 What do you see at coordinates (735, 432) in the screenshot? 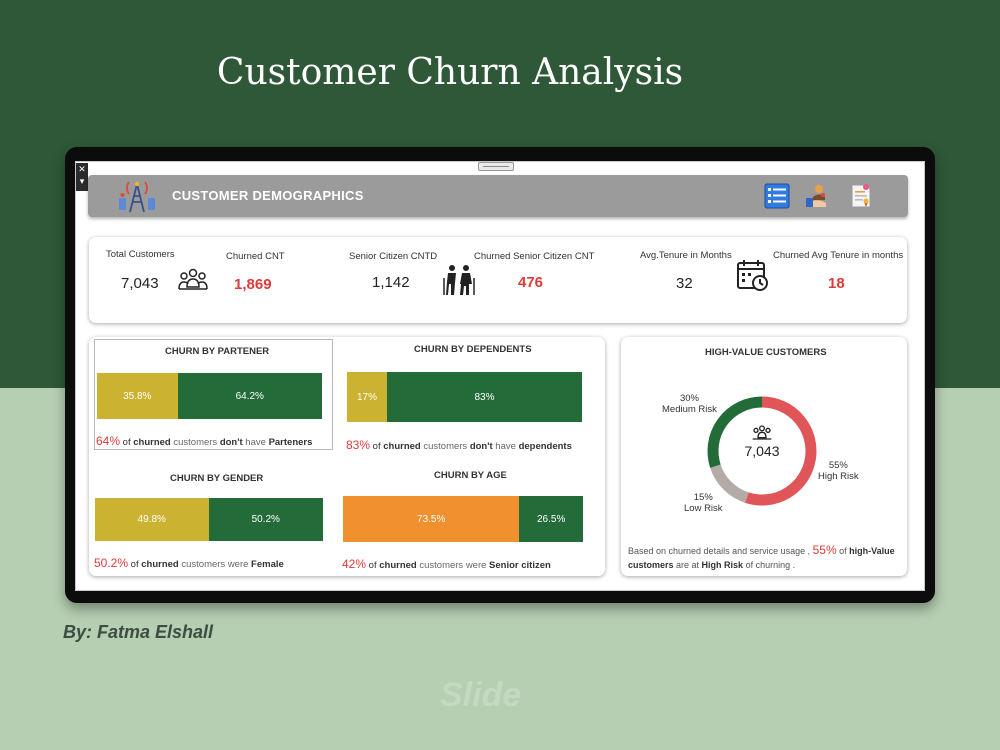
I see `donut-segment-medium-risk` at bounding box center [735, 432].